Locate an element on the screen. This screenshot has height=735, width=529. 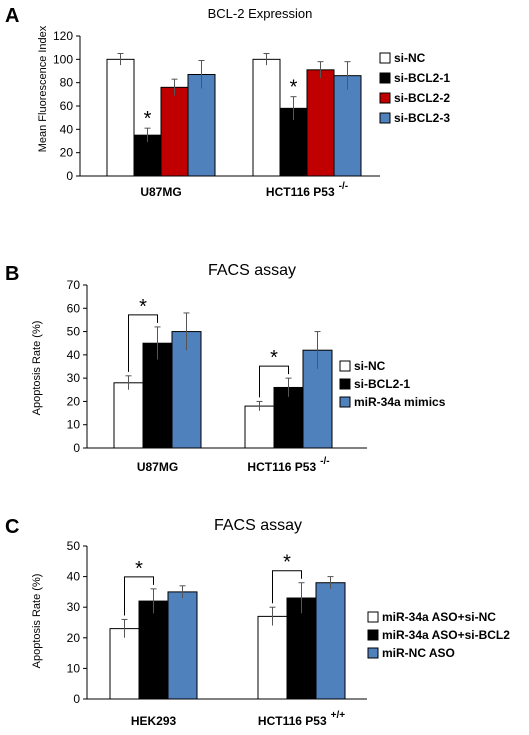
y-tick-label: 100 is located at coordinates (63, 59).